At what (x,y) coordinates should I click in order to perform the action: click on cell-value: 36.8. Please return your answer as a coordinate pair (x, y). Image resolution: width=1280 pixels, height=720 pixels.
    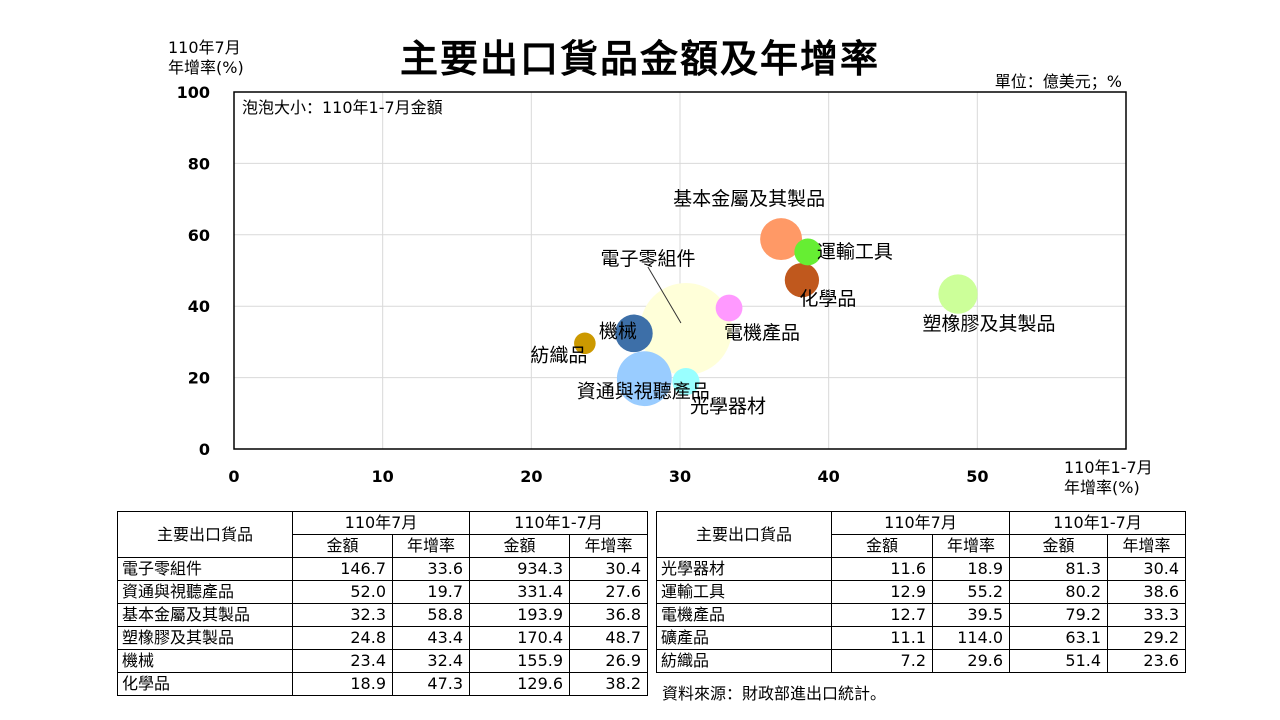
    Looking at the image, I should click on (609, 615).